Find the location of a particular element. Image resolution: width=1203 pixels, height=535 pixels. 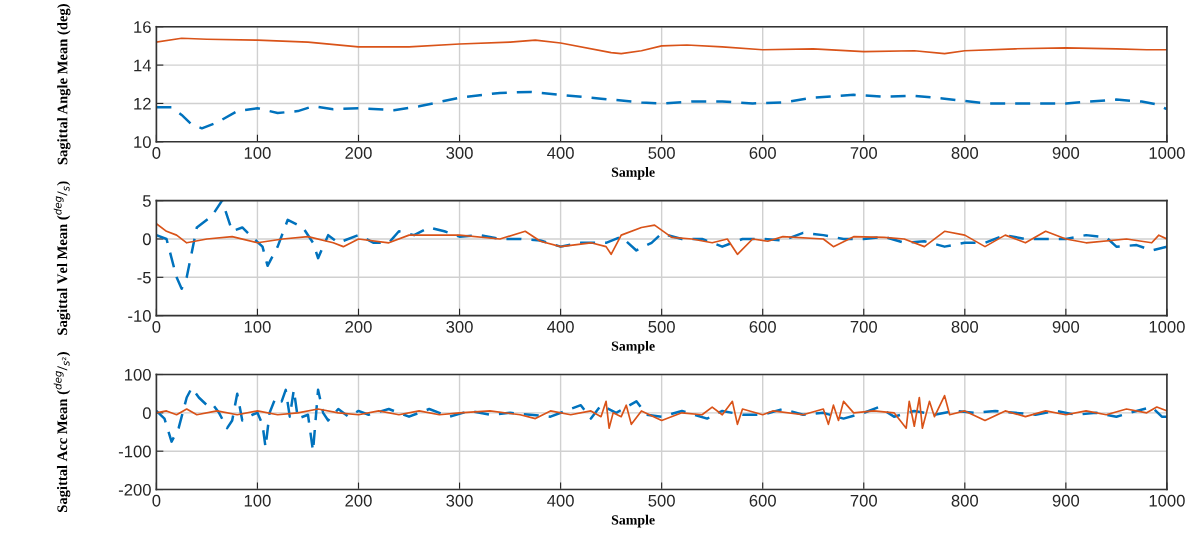

y-tick-label: 12 is located at coordinates (142, 103).